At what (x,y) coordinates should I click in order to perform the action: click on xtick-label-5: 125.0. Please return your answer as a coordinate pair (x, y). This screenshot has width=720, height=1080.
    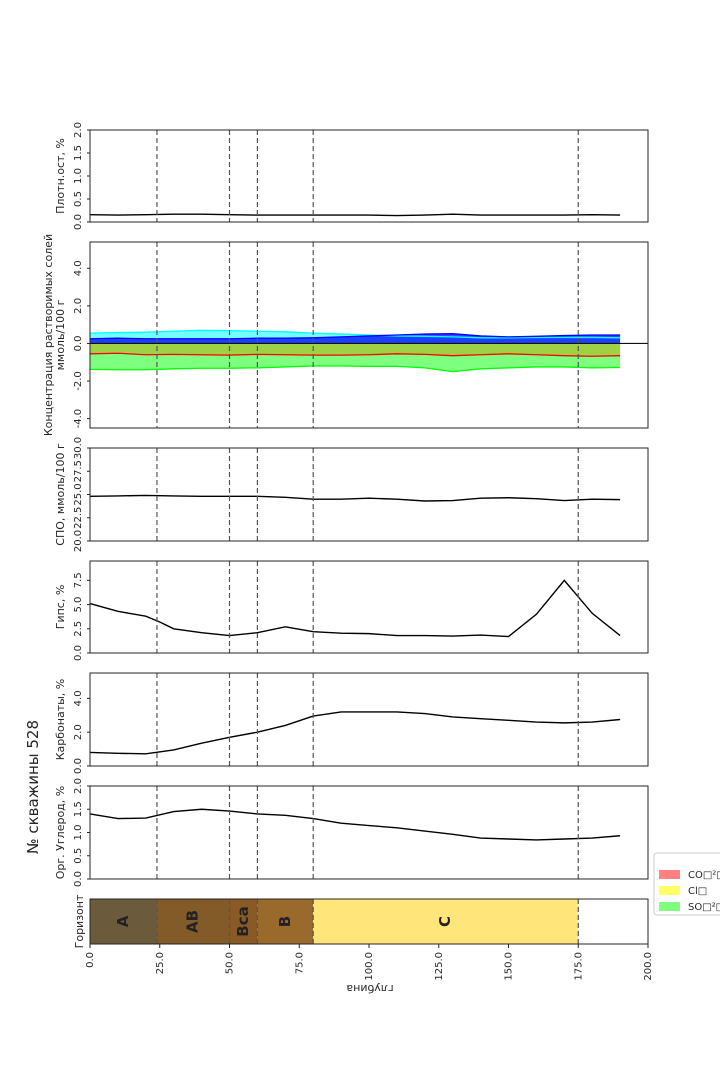
    Looking at the image, I should click on (439, 966).